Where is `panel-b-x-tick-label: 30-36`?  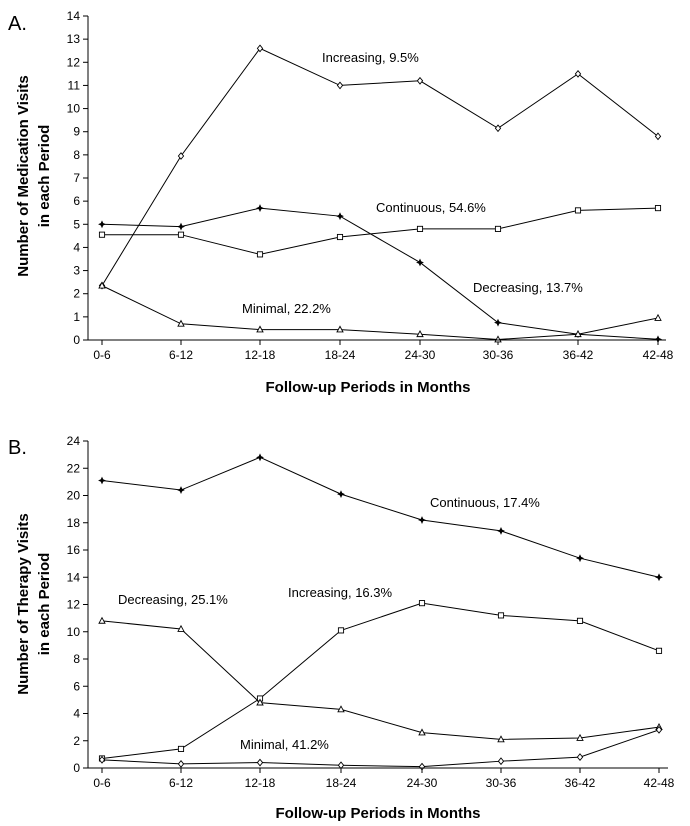 panel-b-x-tick-label: 30-36 is located at coordinates (501, 783).